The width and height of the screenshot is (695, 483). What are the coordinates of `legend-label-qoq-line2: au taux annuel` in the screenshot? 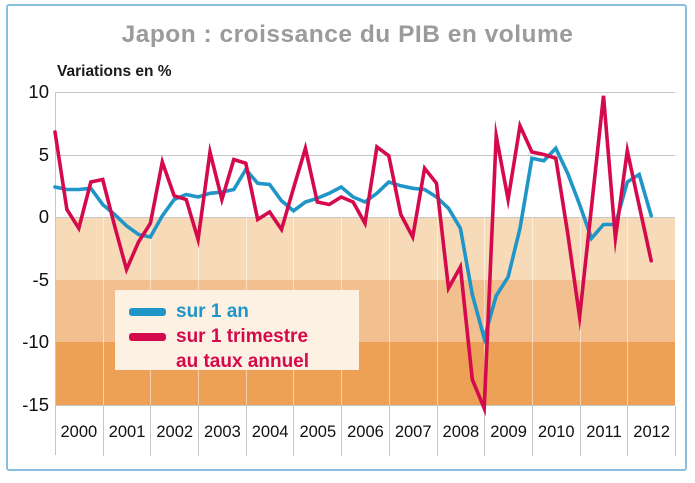 It's located at (243, 361).